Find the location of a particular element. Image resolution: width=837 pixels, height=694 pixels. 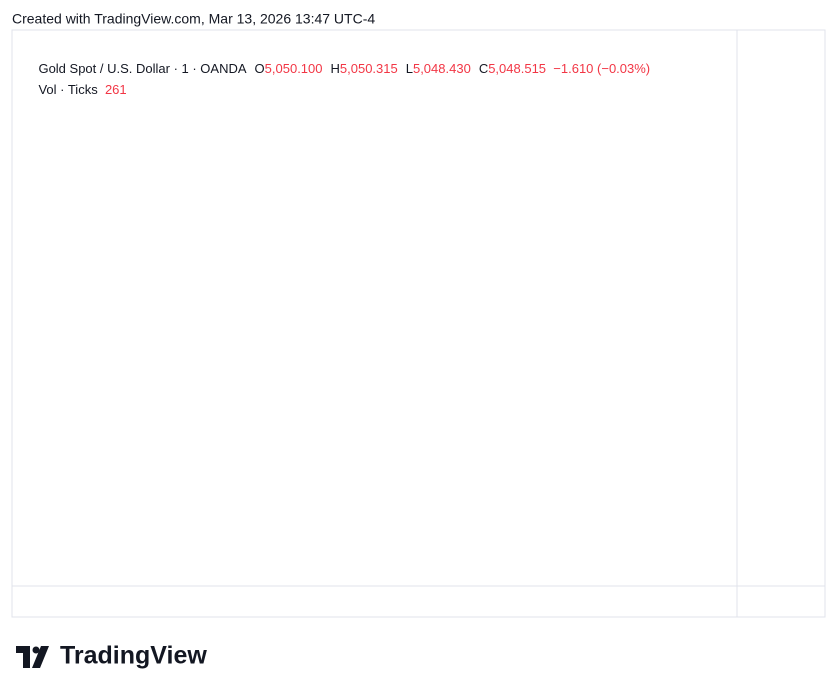

volume-title: Vol · Ticks is located at coordinates (68, 89).